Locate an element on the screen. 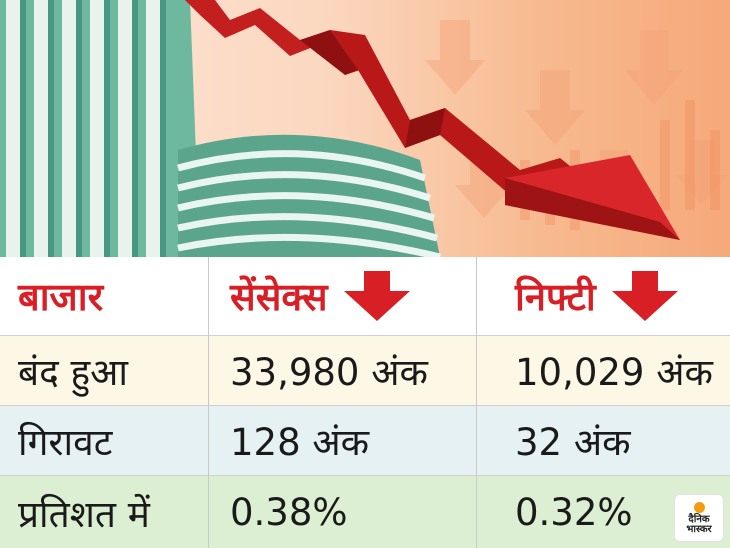 This screenshot has height=548, width=730. sensex-closed-value: 33,980 अंक is located at coordinates (329, 372).